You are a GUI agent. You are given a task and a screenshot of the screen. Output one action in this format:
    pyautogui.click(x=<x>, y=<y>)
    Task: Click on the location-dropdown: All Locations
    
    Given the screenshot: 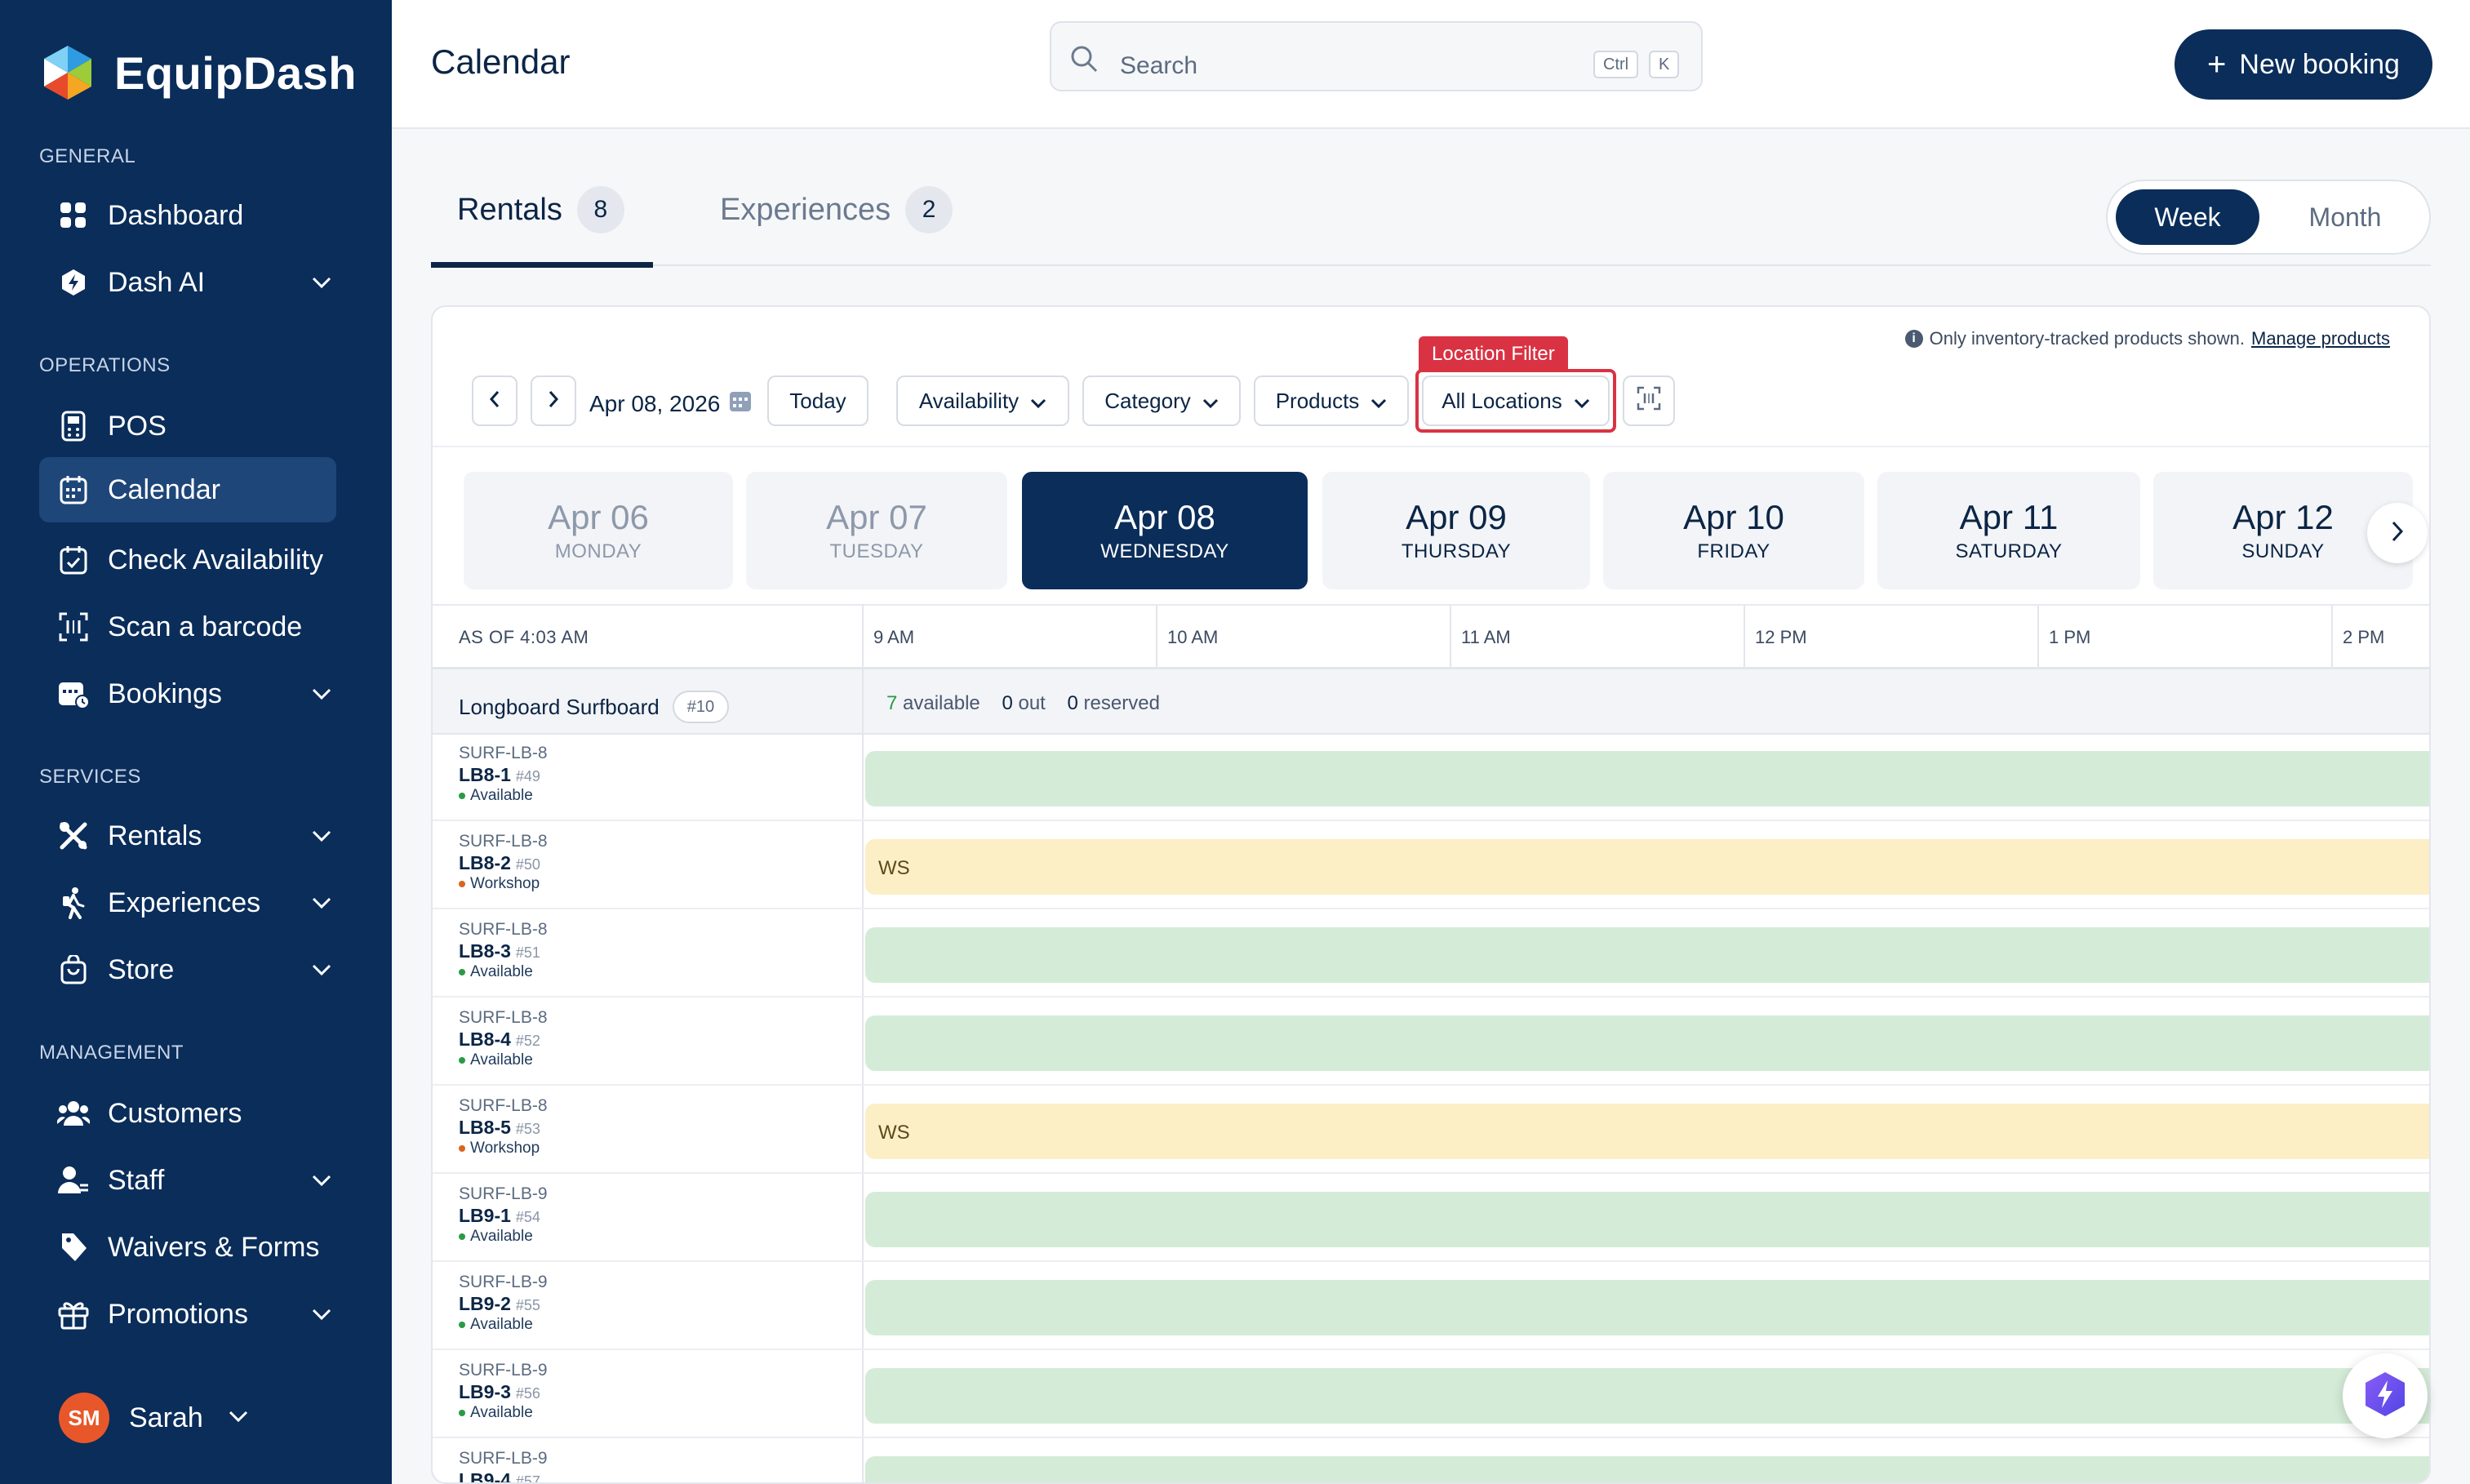 What is the action you would take?
    pyautogui.click(x=1516, y=400)
    